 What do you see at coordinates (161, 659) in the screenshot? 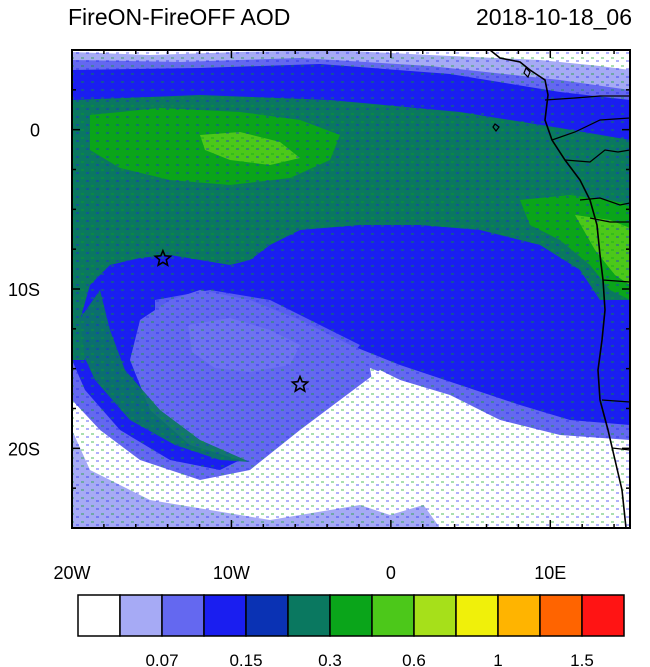
I see `colorbar-label: 0.07` at bounding box center [161, 659].